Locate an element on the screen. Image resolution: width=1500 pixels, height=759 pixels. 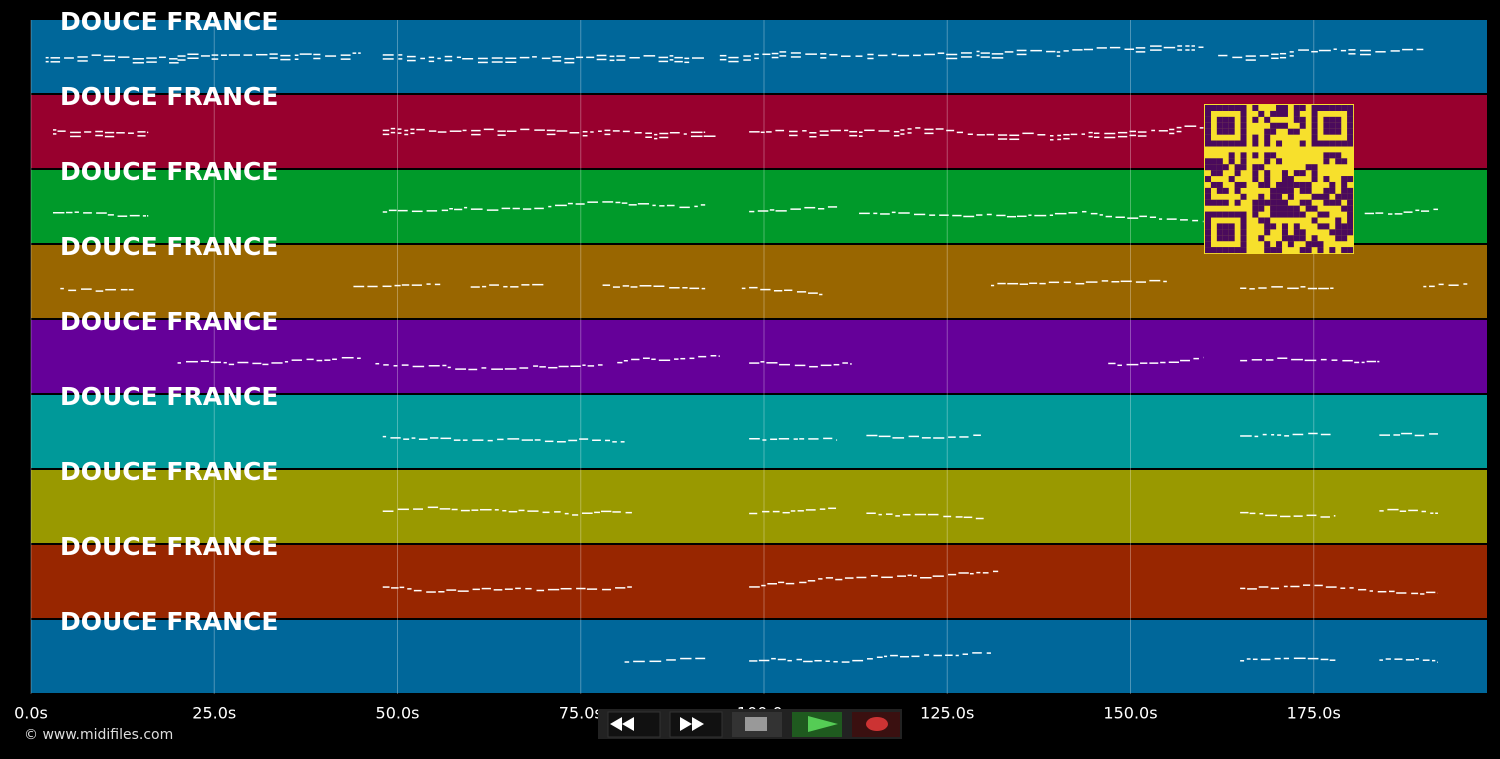
forward-button is located at coordinates (696, 724).